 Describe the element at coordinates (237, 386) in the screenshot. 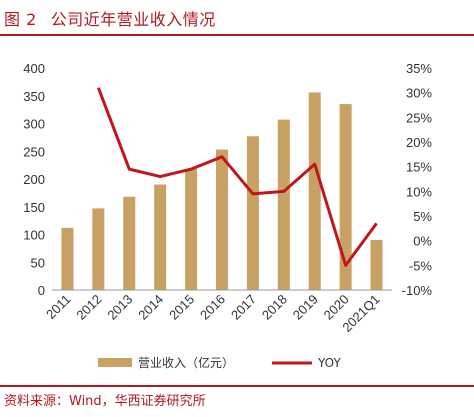

I see `source-rule` at that location.